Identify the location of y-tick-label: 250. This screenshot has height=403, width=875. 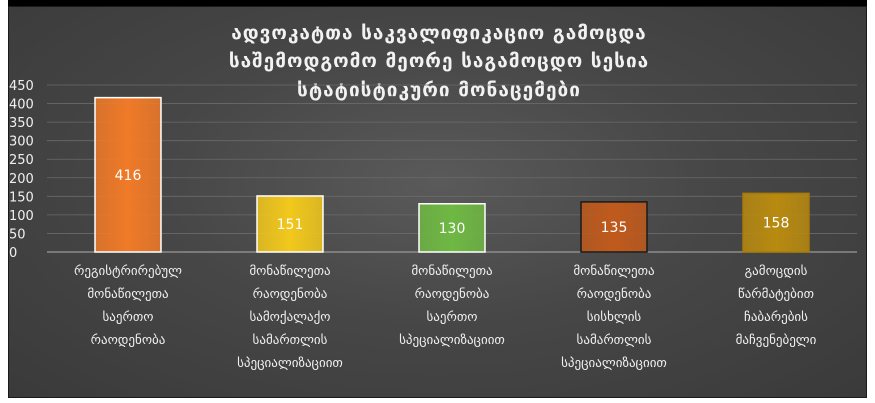
(21, 160).